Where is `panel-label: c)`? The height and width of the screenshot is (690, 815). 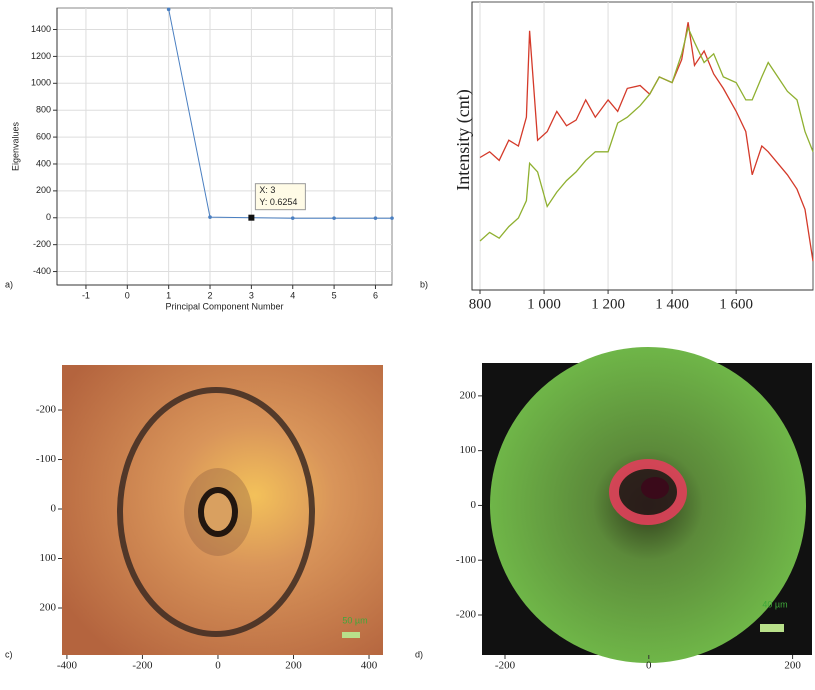
panel-label: c) is located at coordinates (9, 654).